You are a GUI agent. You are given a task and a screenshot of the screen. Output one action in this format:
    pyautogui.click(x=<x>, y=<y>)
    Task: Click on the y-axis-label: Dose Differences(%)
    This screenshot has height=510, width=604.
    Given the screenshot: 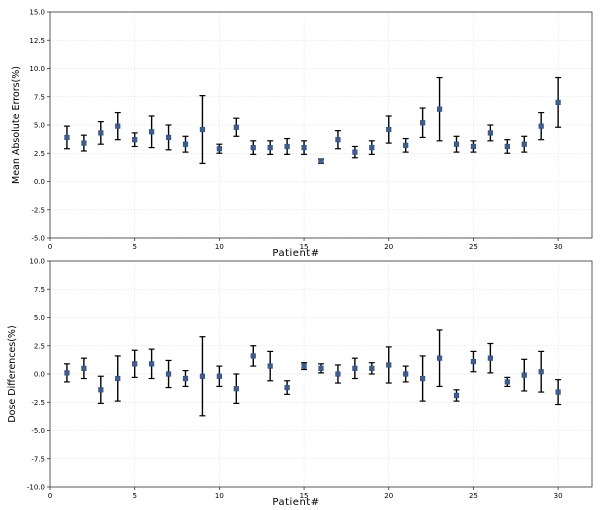 What is the action you would take?
    pyautogui.click(x=12, y=373)
    